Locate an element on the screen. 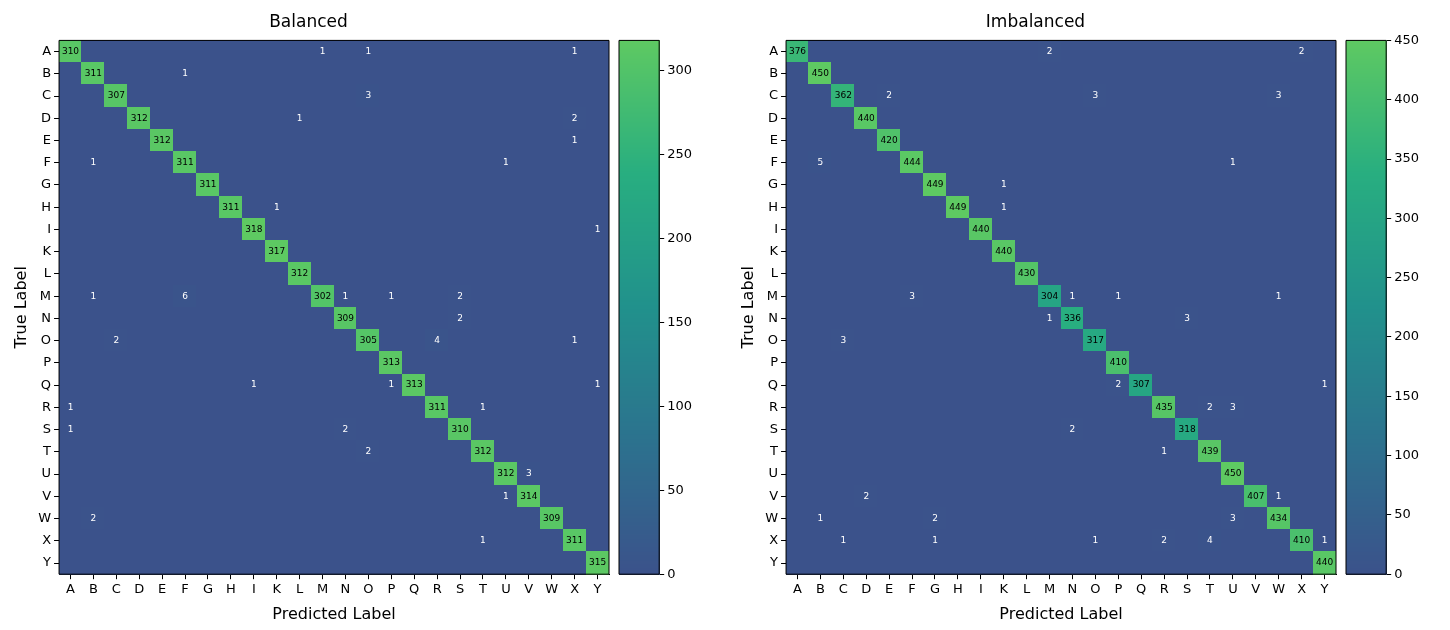 The width and height of the screenshot is (1450, 630). x-tick-label: P is located at coordinates (391, 589).